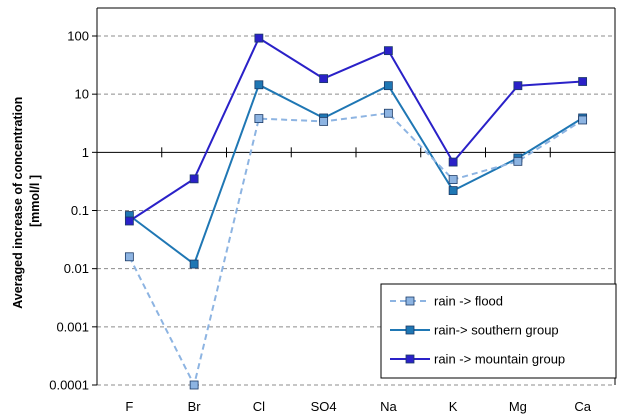 The height and width of the screenshot is (418, 623). Describe the element at coordinates (78, 36) in the screenshot. I see `y-tick-label: 100` at that location.